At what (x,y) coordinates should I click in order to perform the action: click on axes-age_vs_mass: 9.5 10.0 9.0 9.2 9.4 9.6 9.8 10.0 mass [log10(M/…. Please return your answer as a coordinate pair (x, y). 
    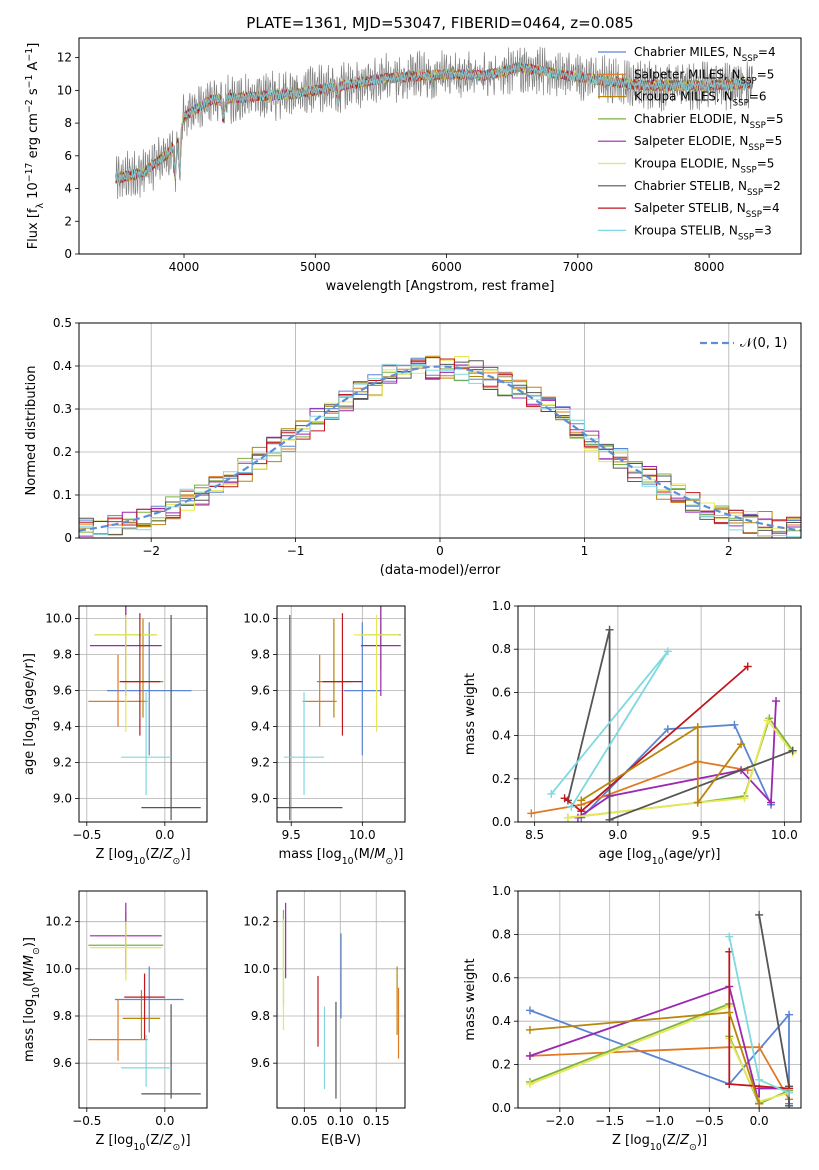
    Looking at the image, I should click on (324, 736).